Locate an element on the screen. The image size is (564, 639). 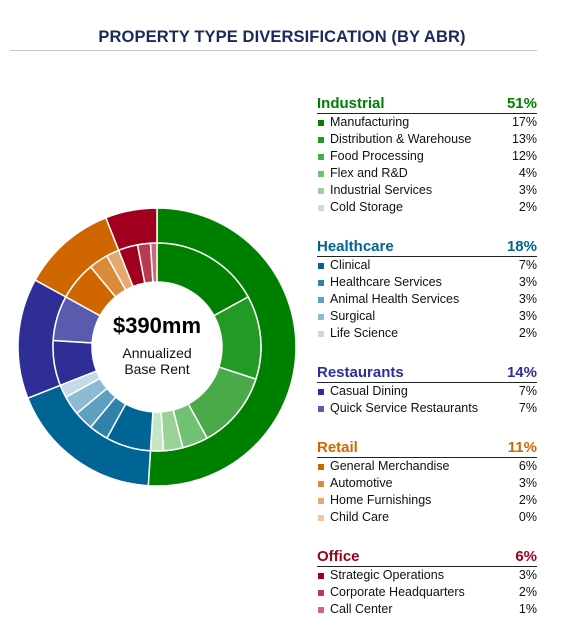
legend-group-header: Industrial 51% is located at coordinates (427, 104).